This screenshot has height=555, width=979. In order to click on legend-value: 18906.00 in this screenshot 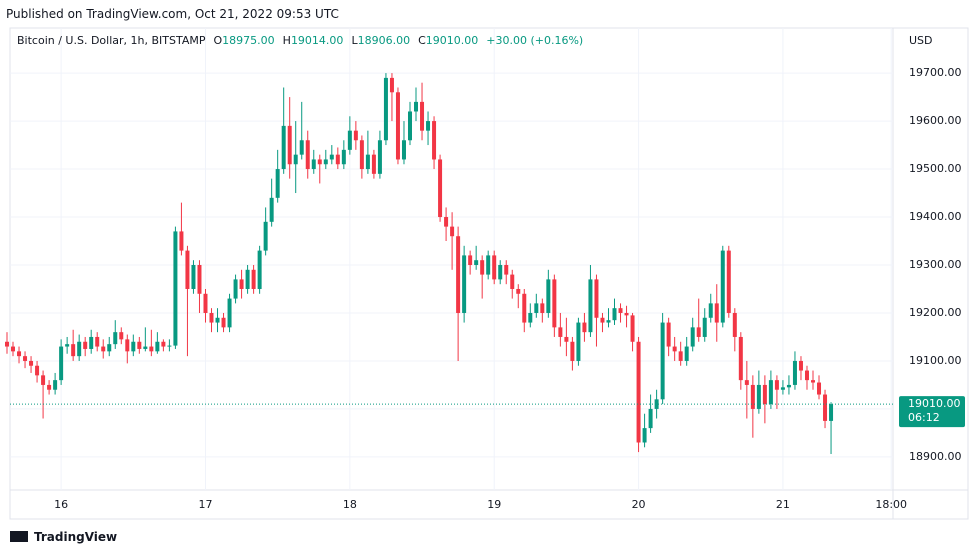, I will do `click(384, 40)`.